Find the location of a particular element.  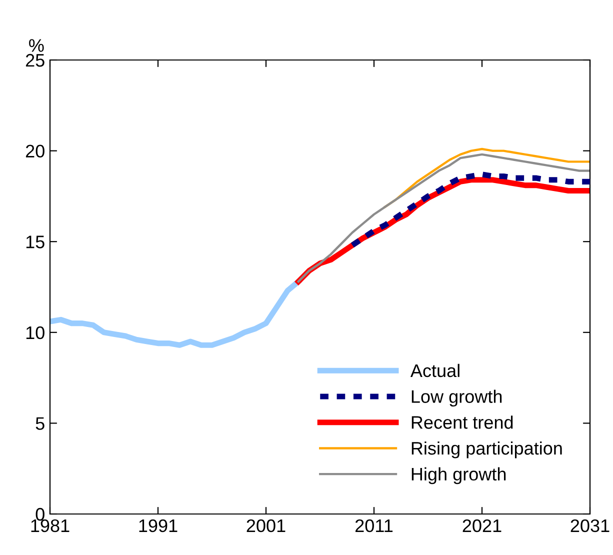

y-tick-label: 5 is located at coordinates (40, 423).